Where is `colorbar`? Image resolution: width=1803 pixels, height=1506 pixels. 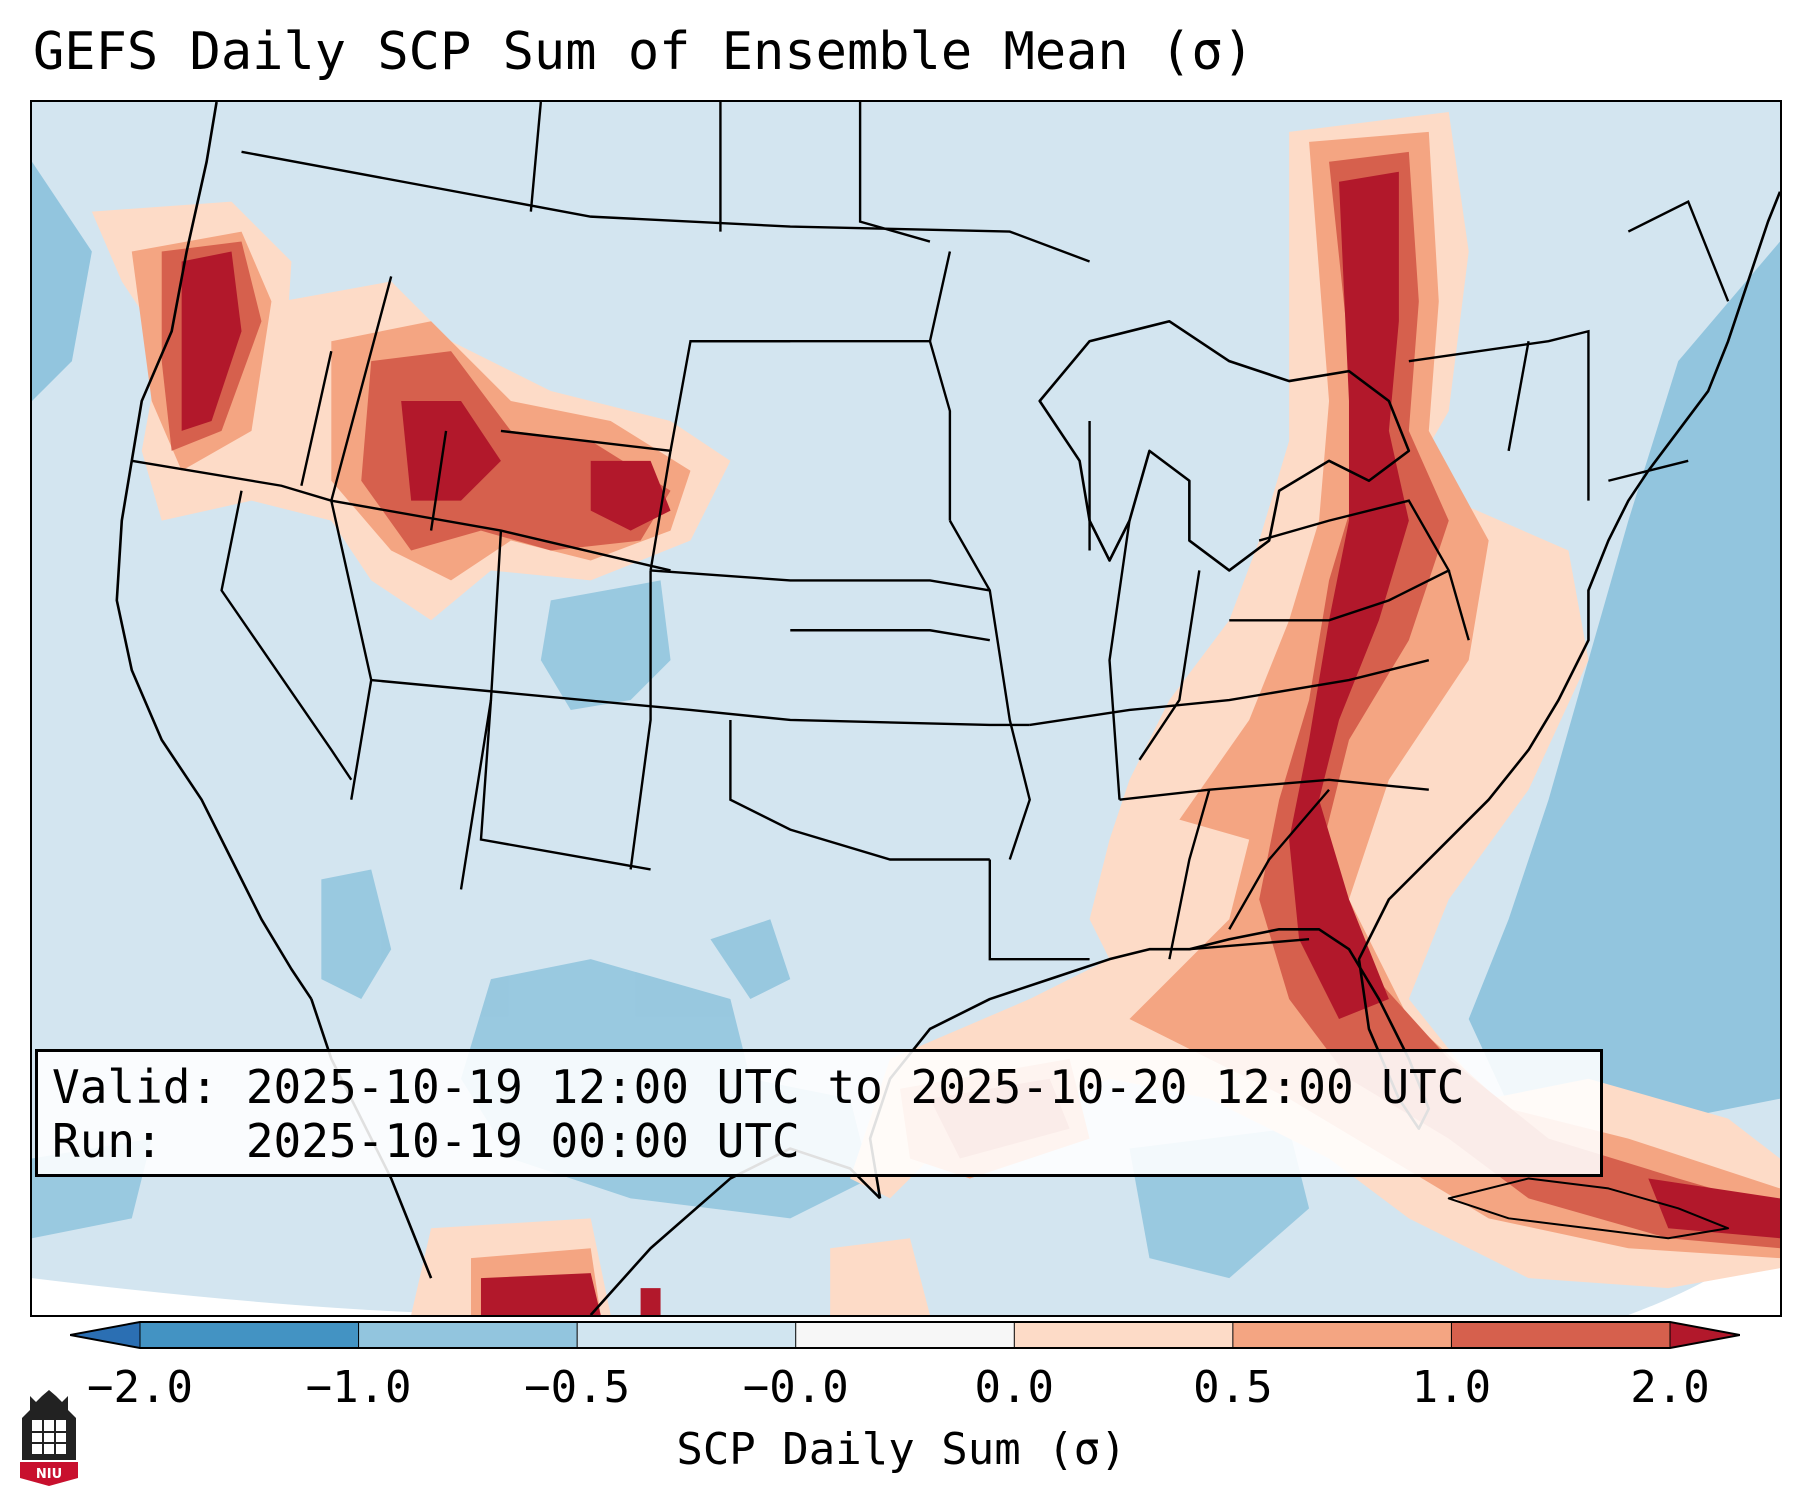
colorbar is located at coordinates (905, 1335).